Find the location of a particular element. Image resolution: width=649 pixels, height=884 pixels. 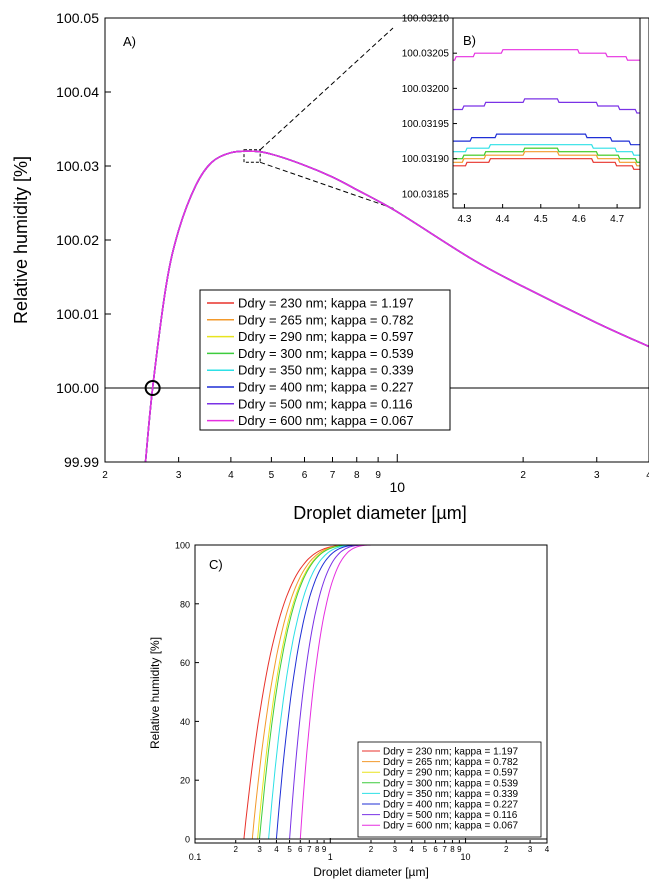

panel-a-x-tick-label: 9 is located at coordinates (378, 475).